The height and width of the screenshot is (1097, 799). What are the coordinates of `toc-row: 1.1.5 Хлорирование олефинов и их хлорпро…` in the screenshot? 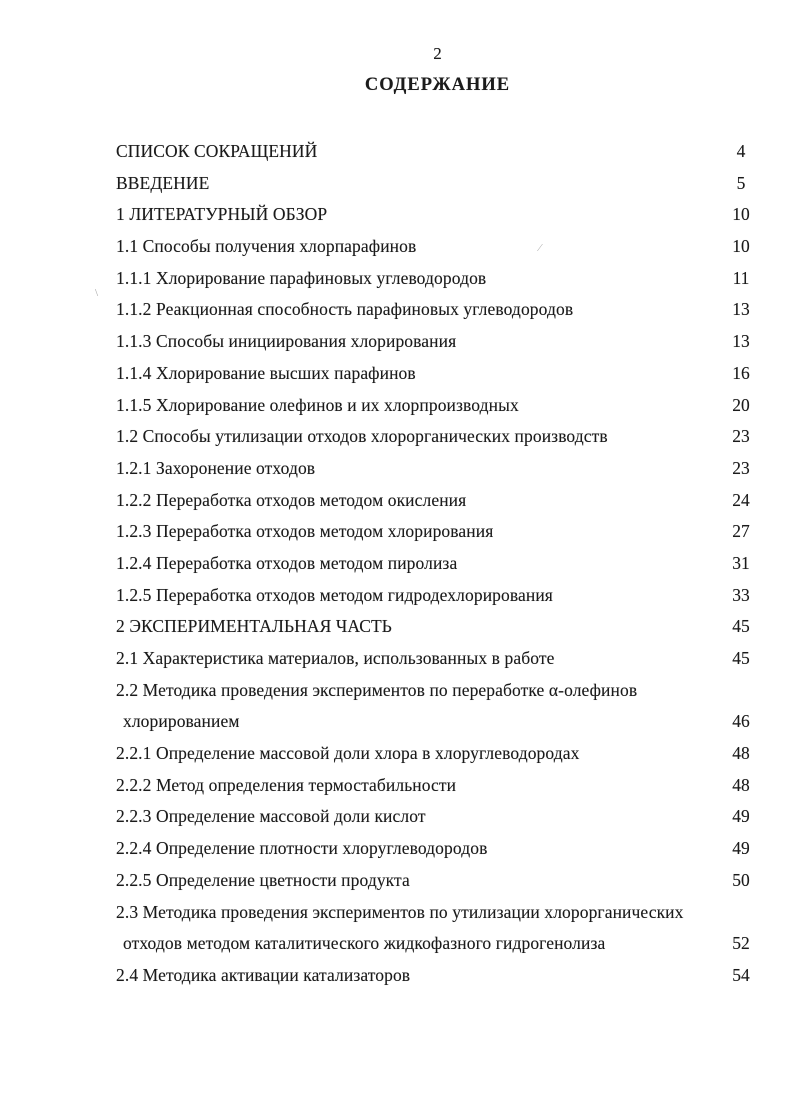 It's located at (438, 411).